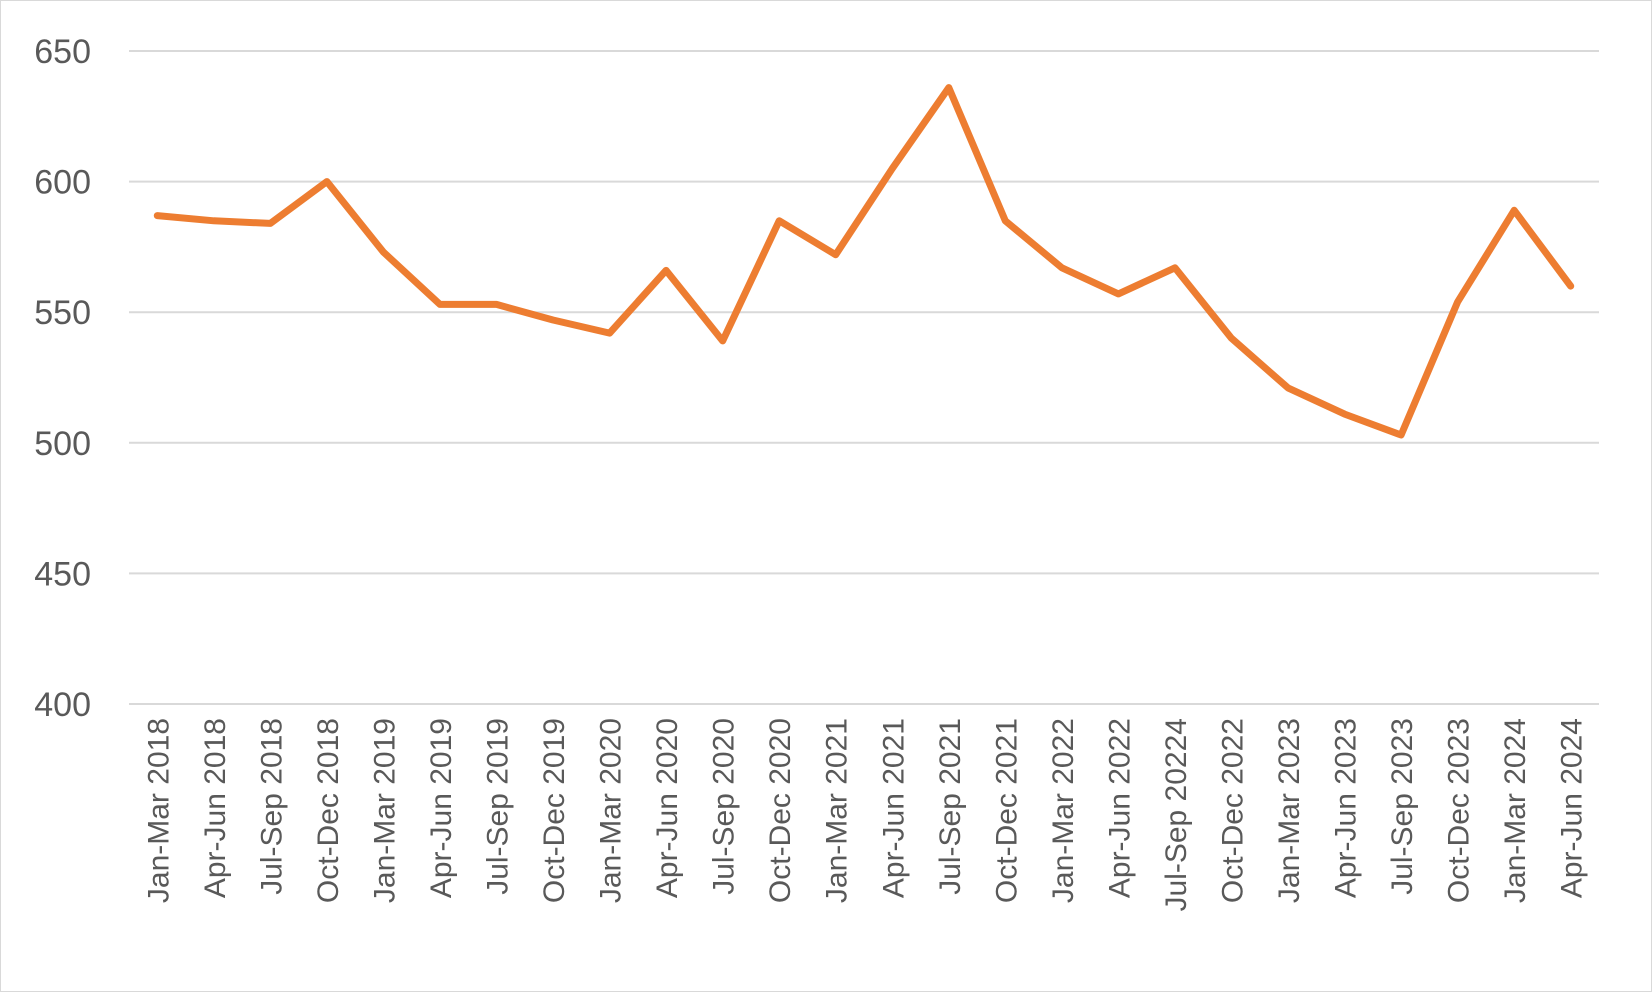 The height and width of the screenshot is (992, 1652). I want to click on x-tick-label: Jan-Mar 2022, so click(1063, 810).